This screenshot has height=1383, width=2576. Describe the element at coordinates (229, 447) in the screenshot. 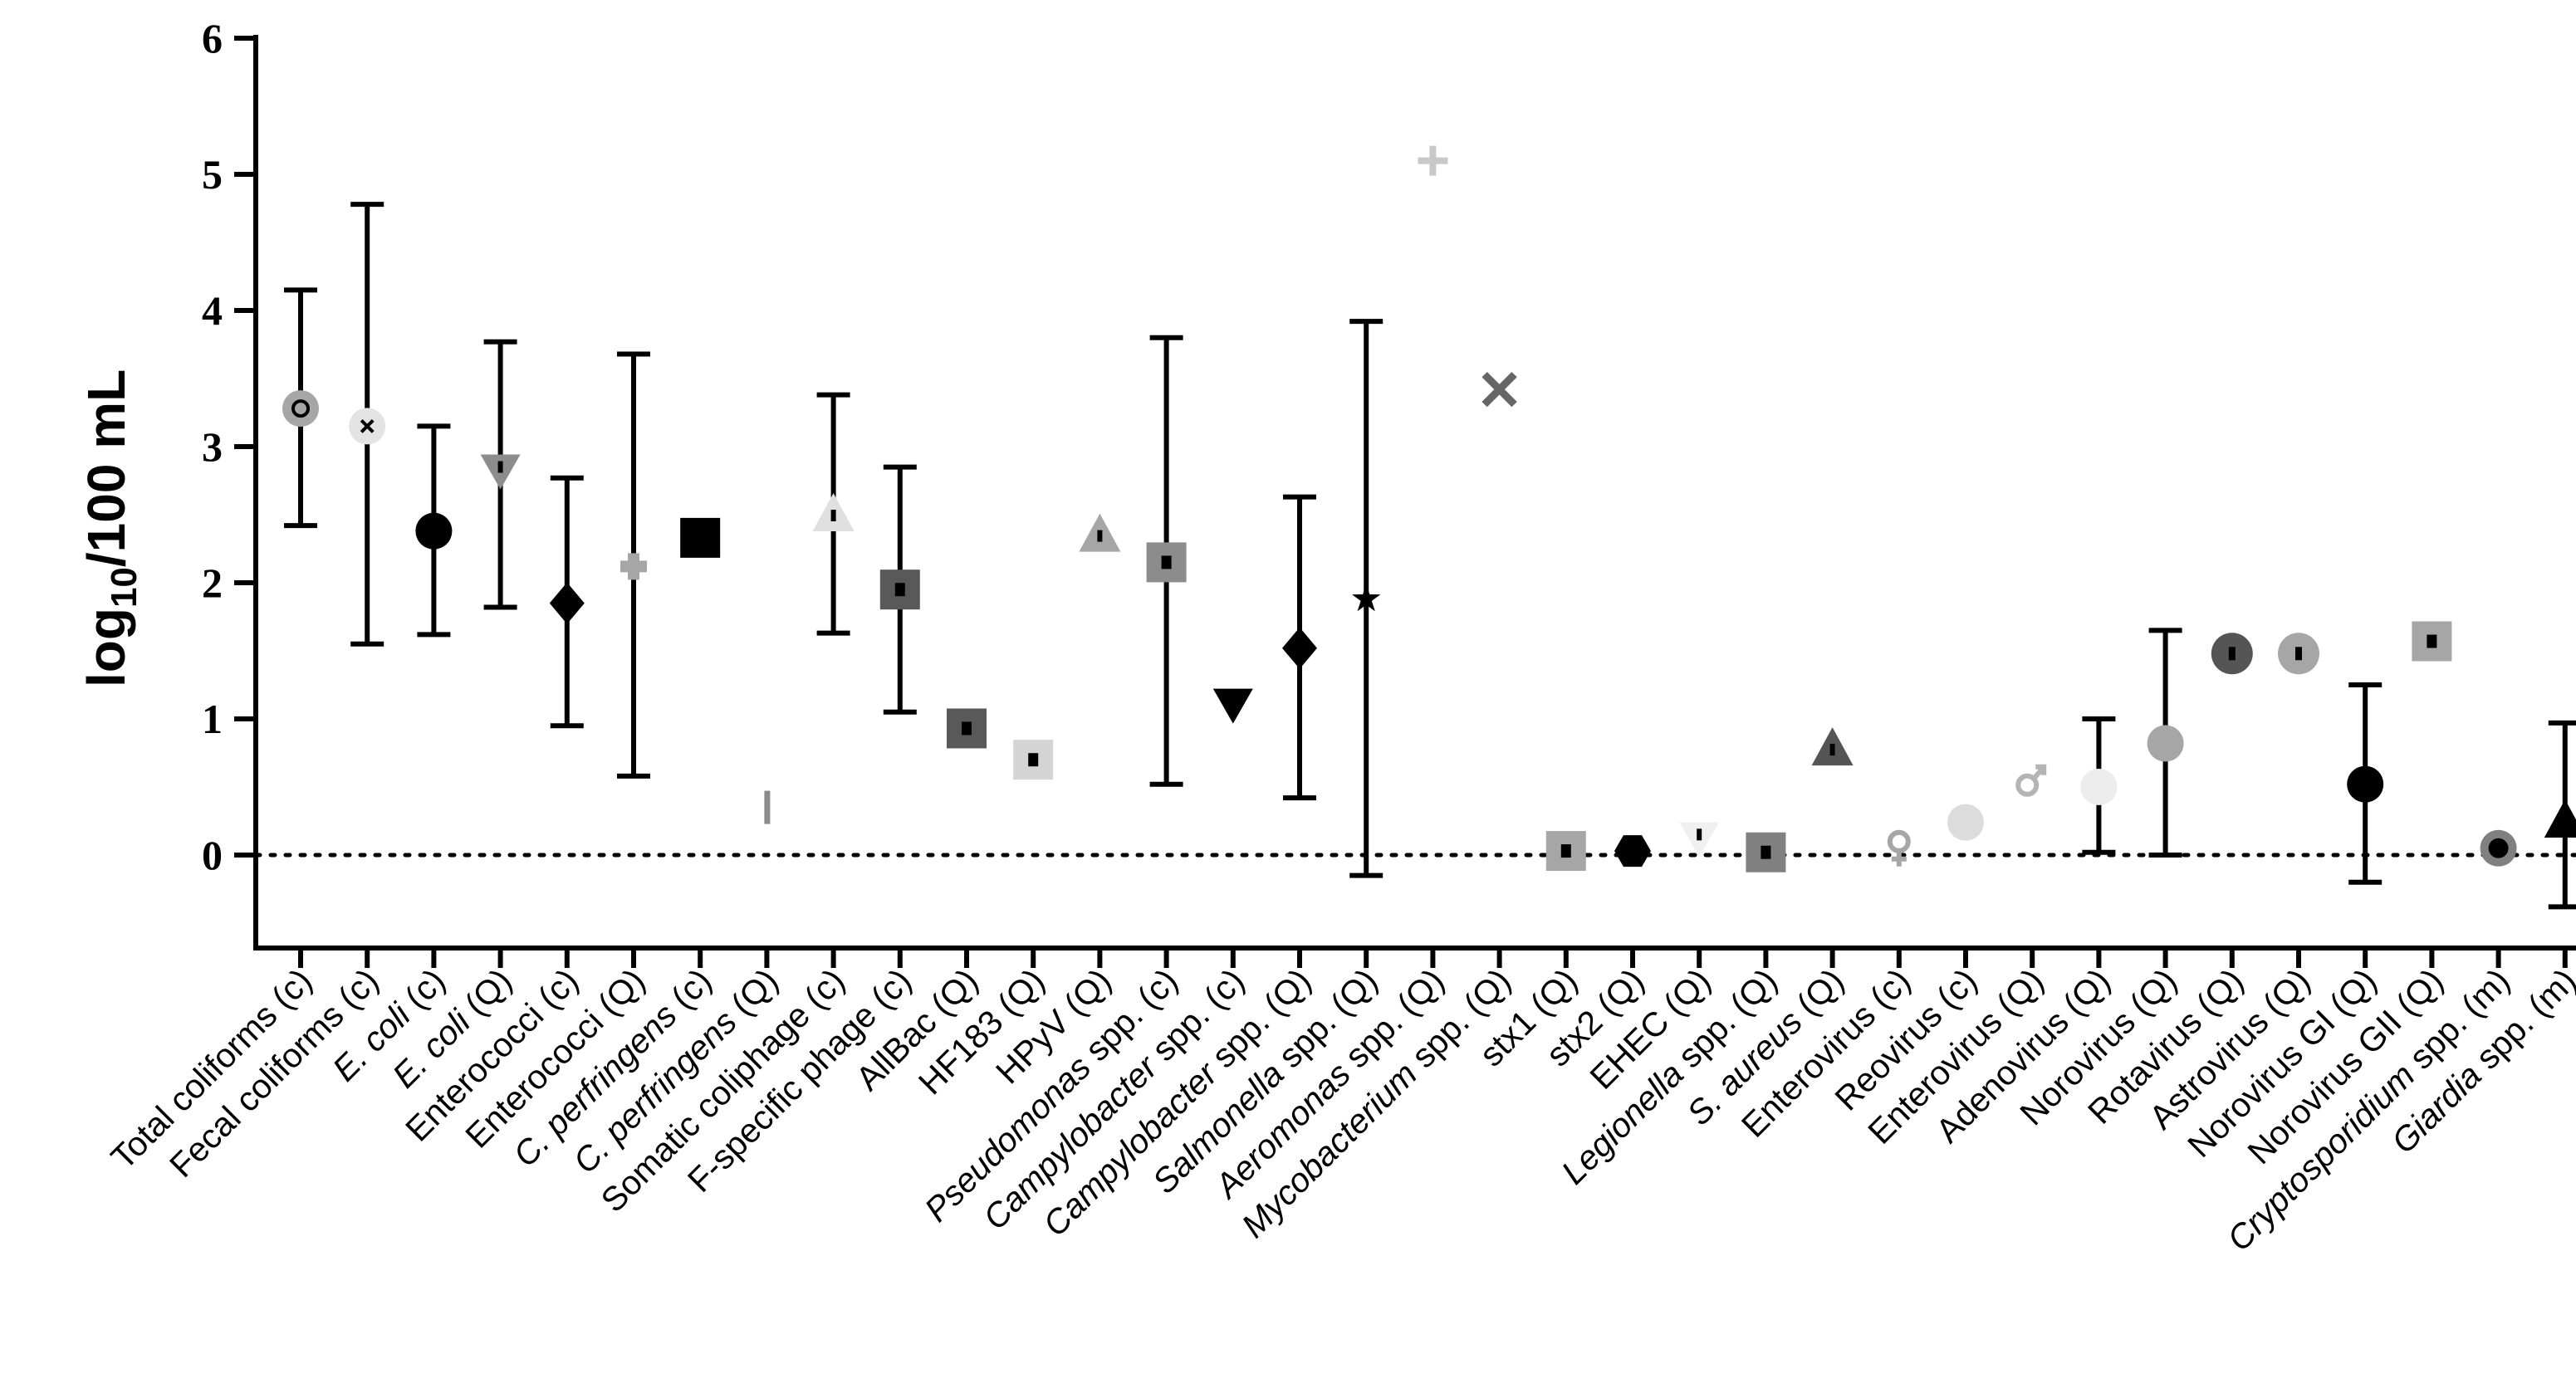

I see `y-axis-ticks: 0 1 2 3 4 5 6` at that location.